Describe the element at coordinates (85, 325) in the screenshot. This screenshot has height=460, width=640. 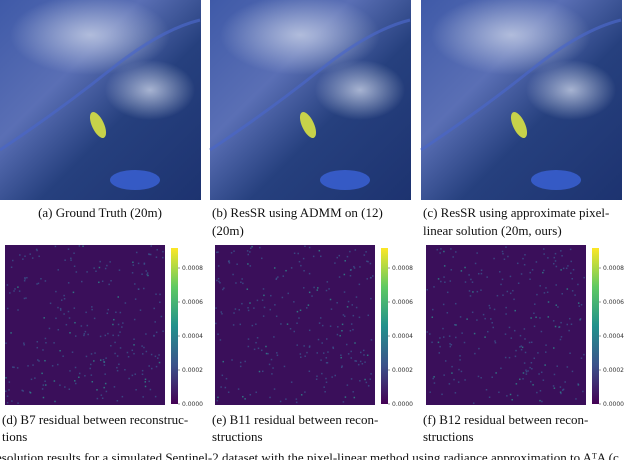
I see `residual-map` at that location.